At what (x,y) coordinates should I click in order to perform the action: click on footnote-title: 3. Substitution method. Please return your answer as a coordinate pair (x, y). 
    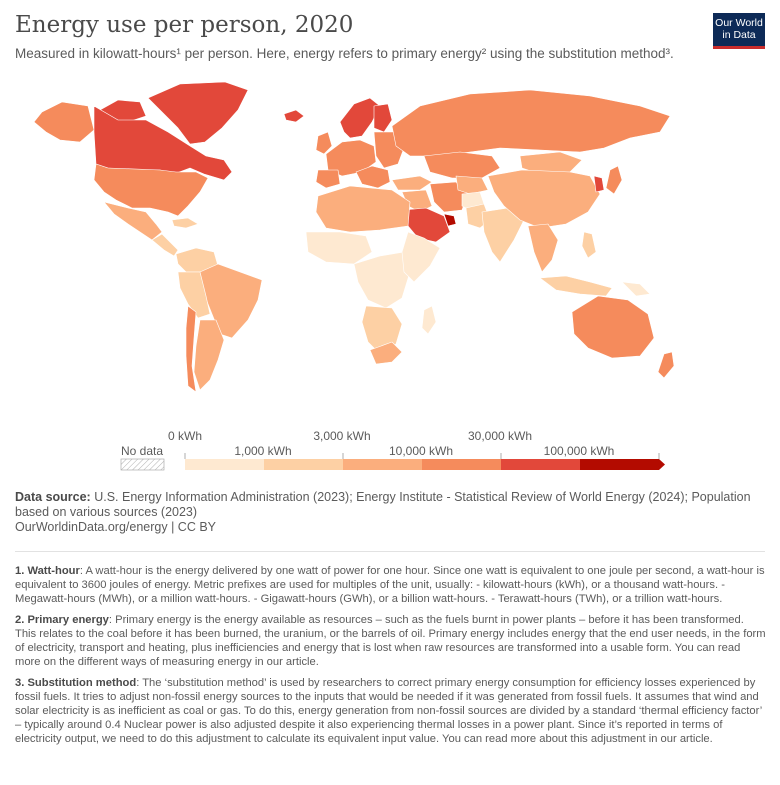
    Looking at the image, I should click on (76, 683).